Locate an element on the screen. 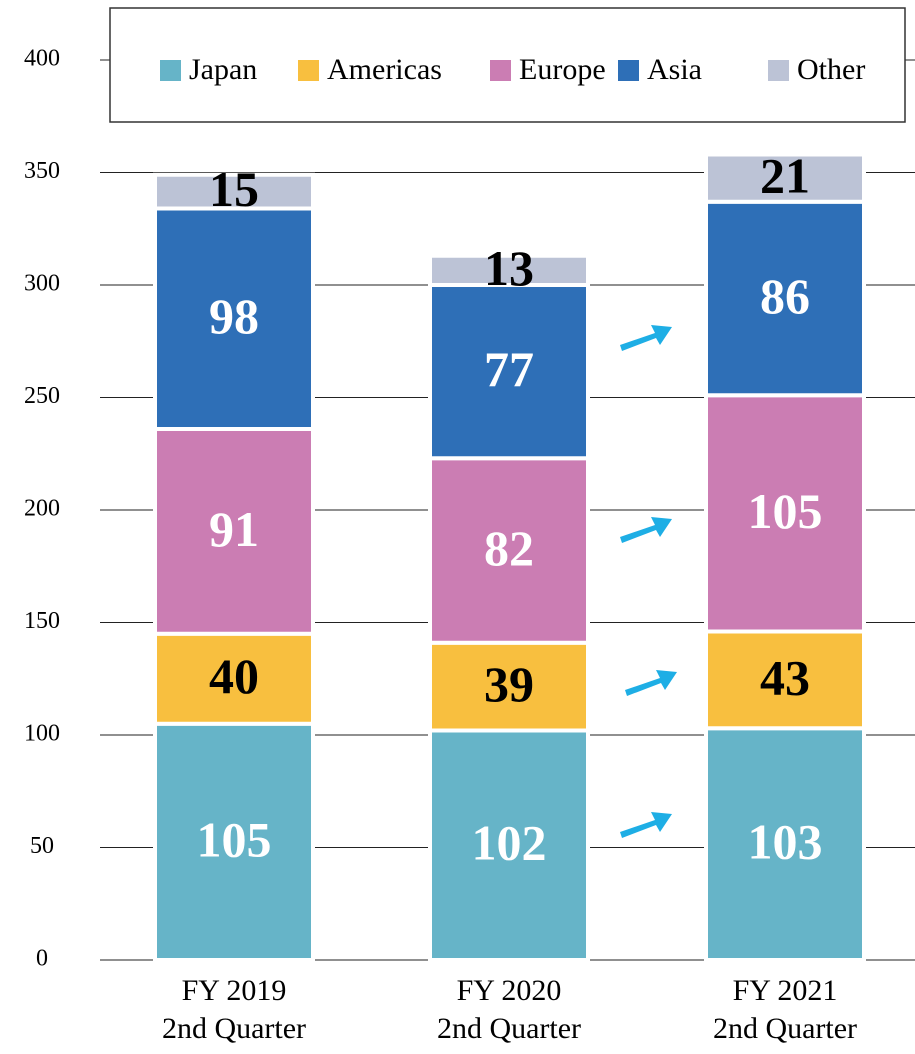 The width and height of the screenshot is (915, 1054). y-tick-label: 350 is located at coordinates (42, 171).